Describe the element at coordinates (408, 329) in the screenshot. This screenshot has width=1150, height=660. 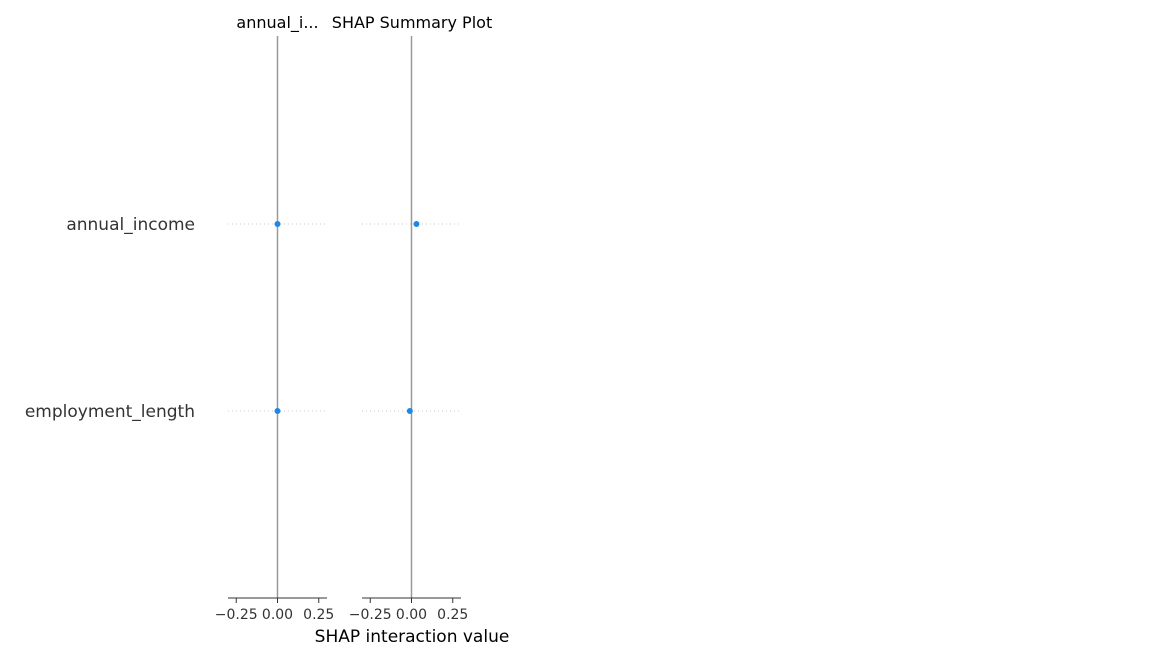
I see `panel-2: −0.25 0.00 0.25` at that location.